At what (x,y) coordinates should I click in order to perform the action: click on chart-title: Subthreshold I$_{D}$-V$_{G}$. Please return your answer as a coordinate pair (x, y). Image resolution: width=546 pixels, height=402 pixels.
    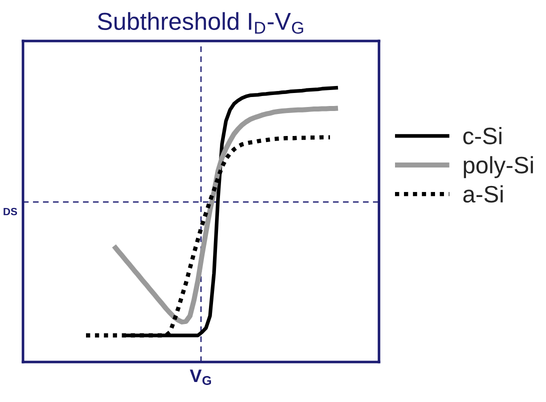
    Looking at the image, I should click on (201, 23).